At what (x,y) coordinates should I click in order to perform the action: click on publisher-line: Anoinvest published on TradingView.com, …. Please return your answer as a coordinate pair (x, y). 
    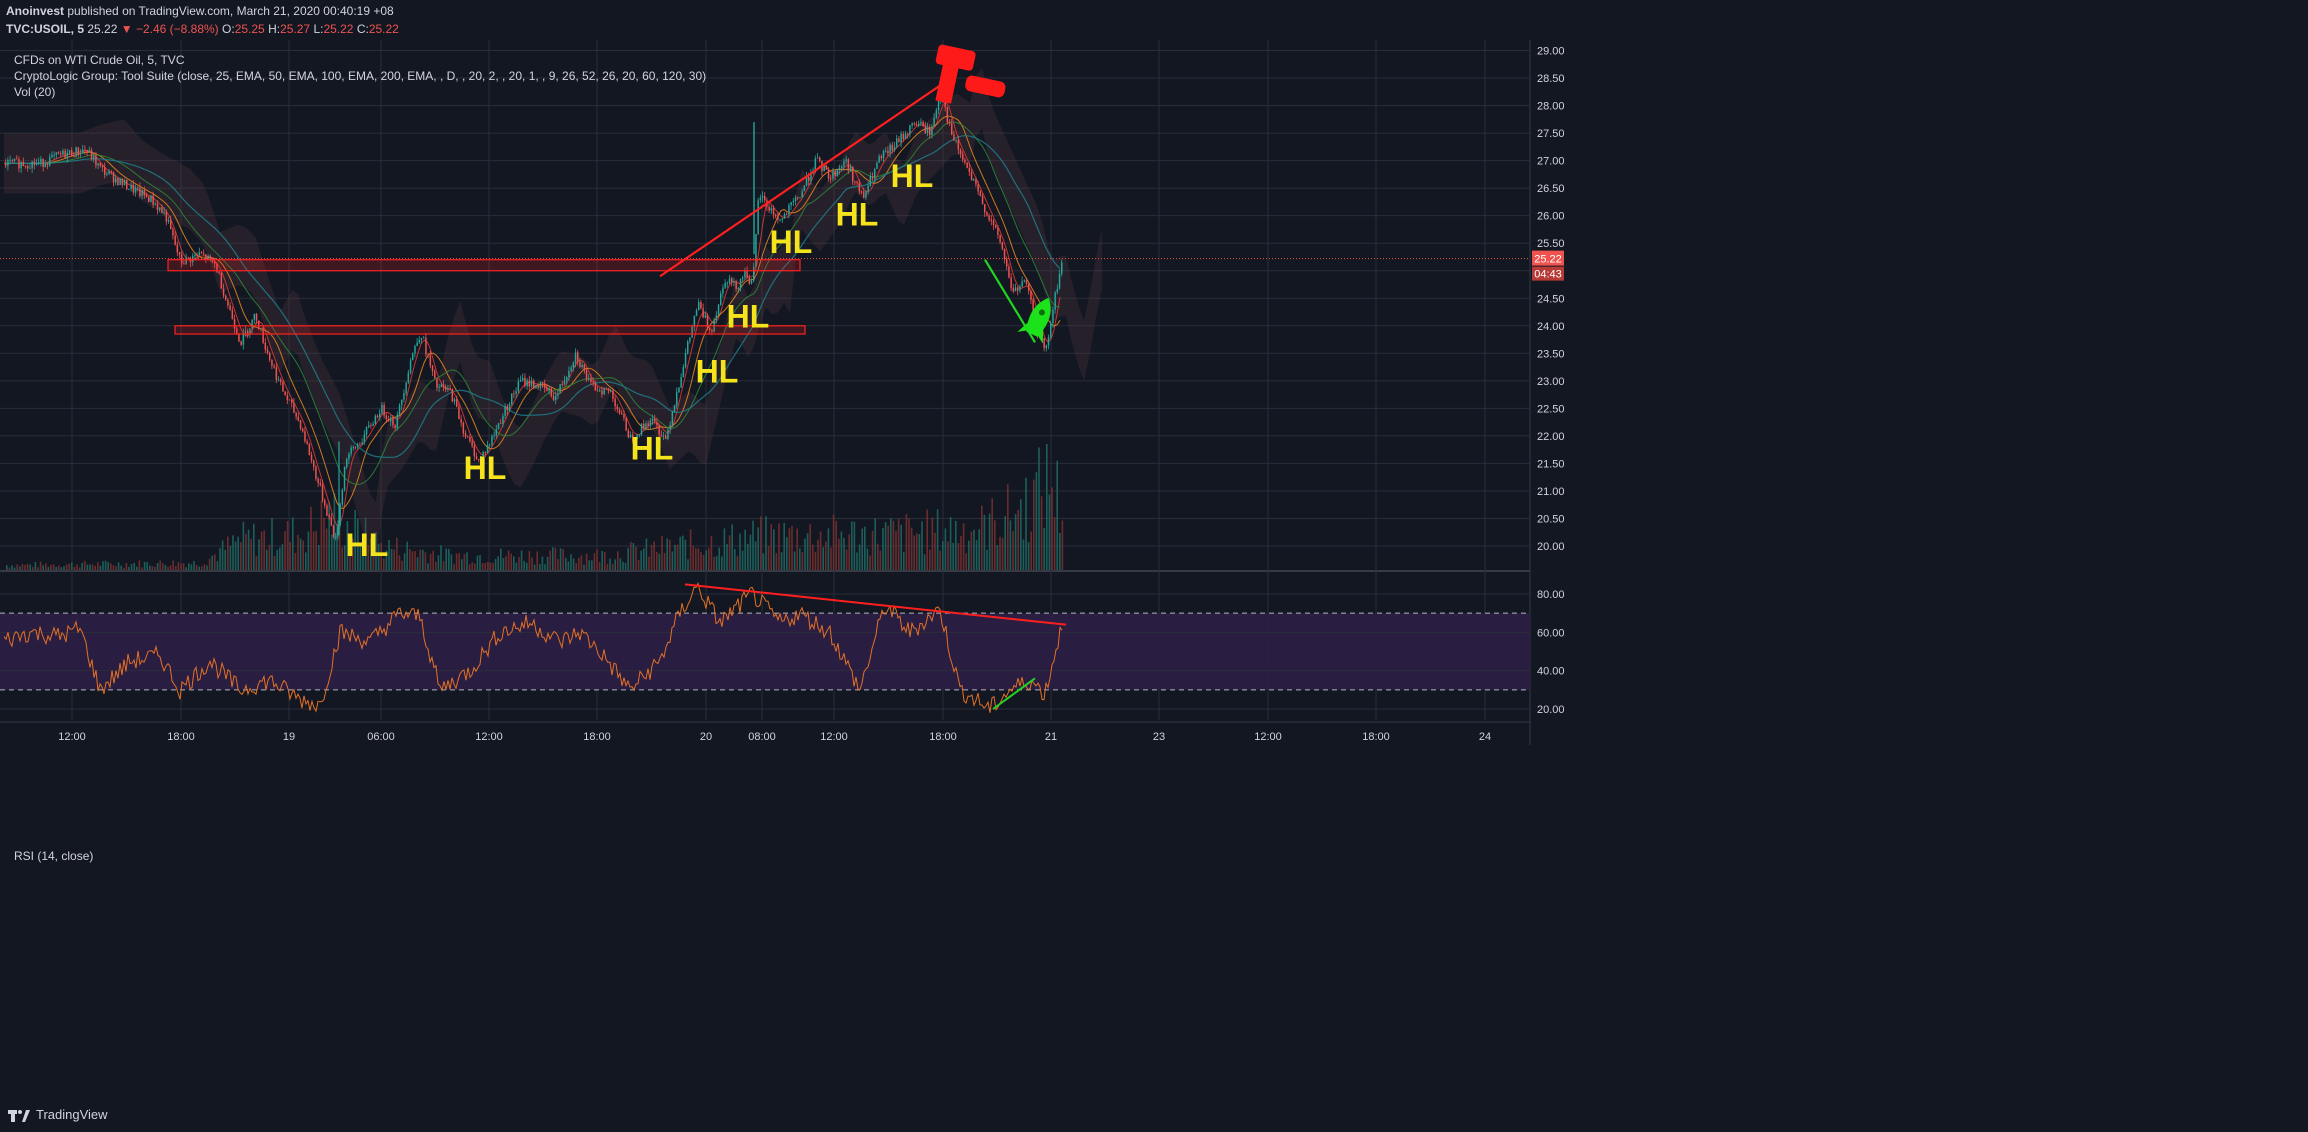
    Looking at the image, I should click on (200, 11).